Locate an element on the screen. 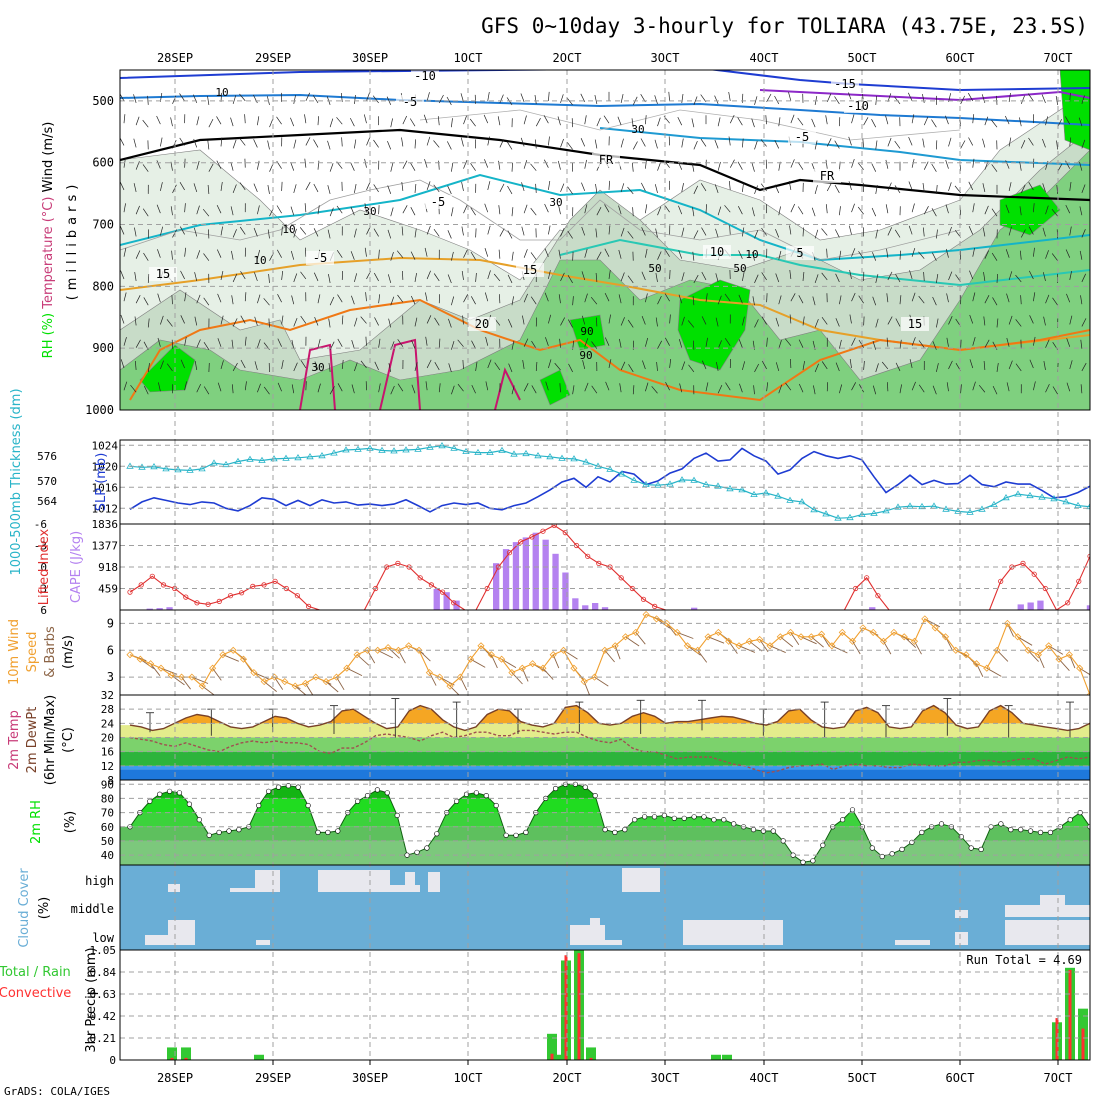 This screenshot has width=1100, height=1100. contour-freezing is located at coordinates (605, 165).